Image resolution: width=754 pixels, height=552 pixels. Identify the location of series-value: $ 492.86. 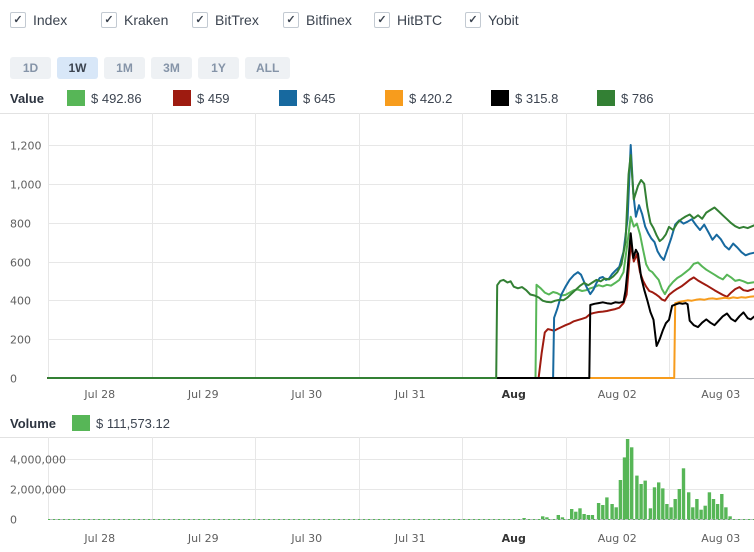
(116, 98).